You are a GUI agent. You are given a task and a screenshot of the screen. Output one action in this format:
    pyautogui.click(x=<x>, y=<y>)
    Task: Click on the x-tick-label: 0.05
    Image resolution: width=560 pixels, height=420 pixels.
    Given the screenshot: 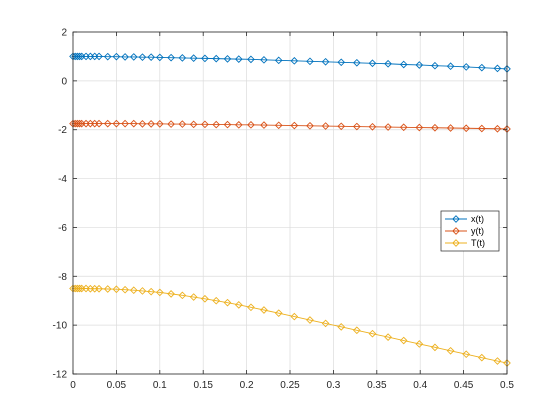 What is the action you would take?
    pyautogui.click(x=117, y=385)
    